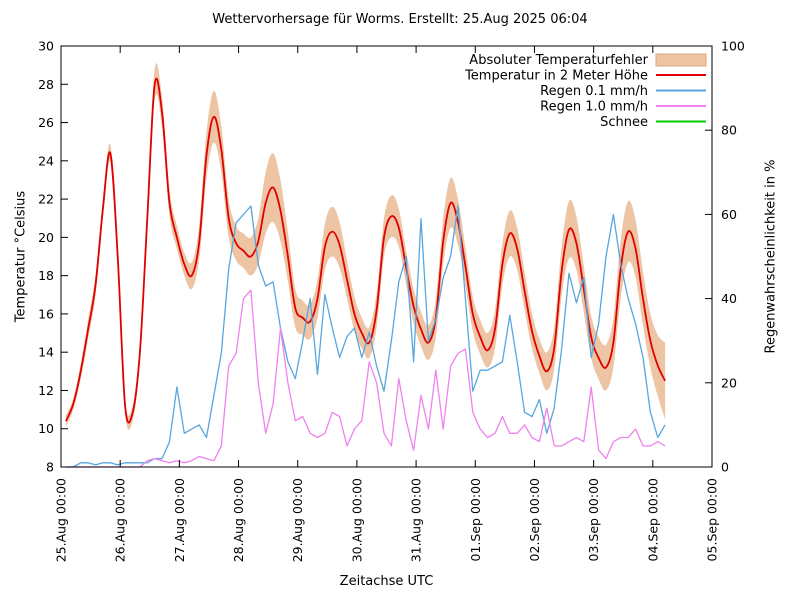 This screenshot has height=600, width=800. What do you see at coordinates (556, 76) in the screenshot?
I see `legend-label: Temperatur in 2 Meter Höhe` at bounding box center [556, 76].